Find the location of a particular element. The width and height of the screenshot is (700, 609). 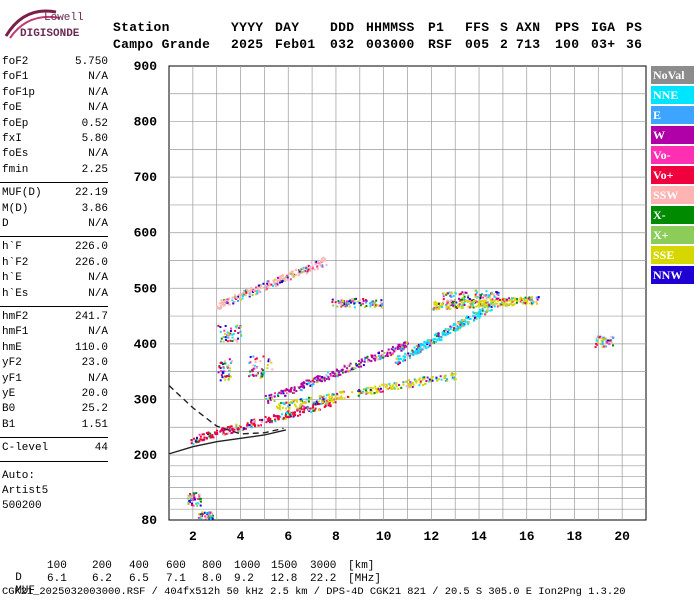

param-name: foEp is located at coordinates (15, 123).